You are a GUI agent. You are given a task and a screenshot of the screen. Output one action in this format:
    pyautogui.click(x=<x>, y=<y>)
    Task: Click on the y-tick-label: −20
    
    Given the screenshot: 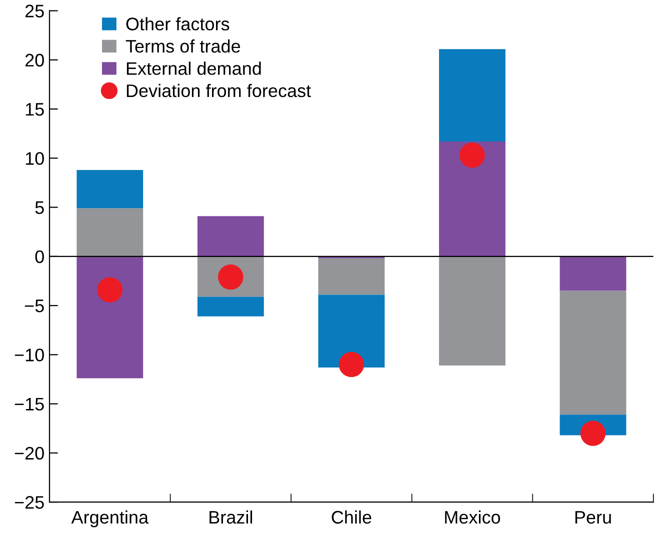 What is the action you would take?
    pyautogui.click(x=29, y=453)
    